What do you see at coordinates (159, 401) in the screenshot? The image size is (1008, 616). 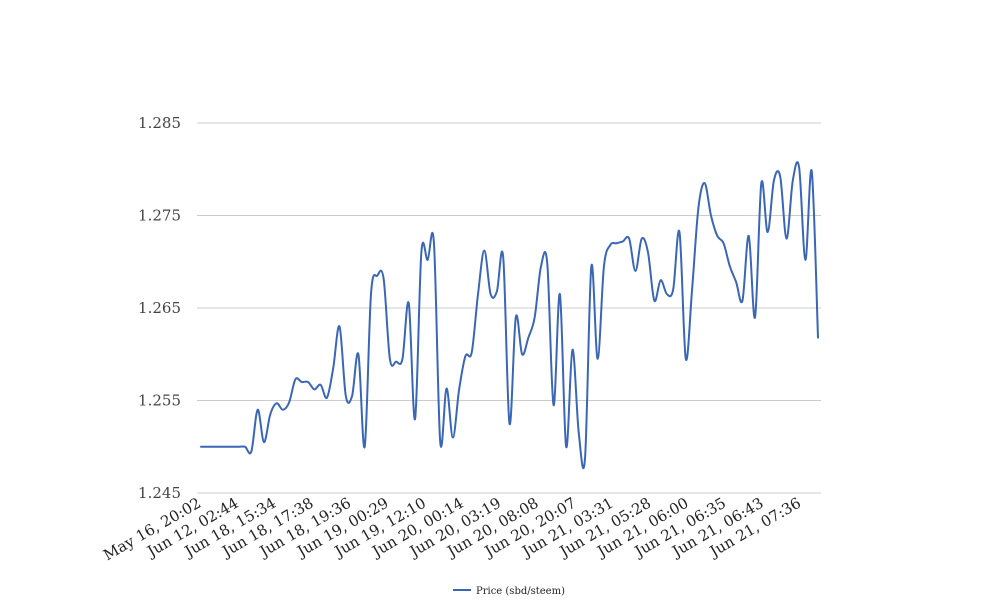 I see `y-tick-label-1: 1.255` at bounding box center [159, 401].